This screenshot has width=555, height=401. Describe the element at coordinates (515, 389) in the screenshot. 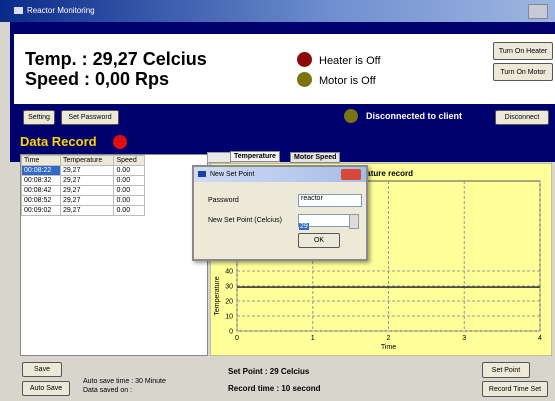

I see `record-time-set-button: Record Time Set` at that location.